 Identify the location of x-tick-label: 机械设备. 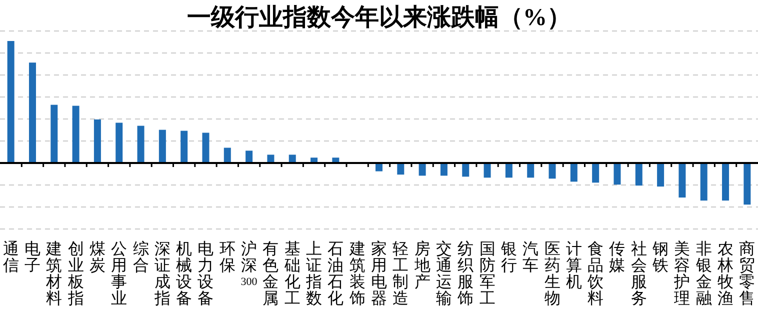
(184, 274).